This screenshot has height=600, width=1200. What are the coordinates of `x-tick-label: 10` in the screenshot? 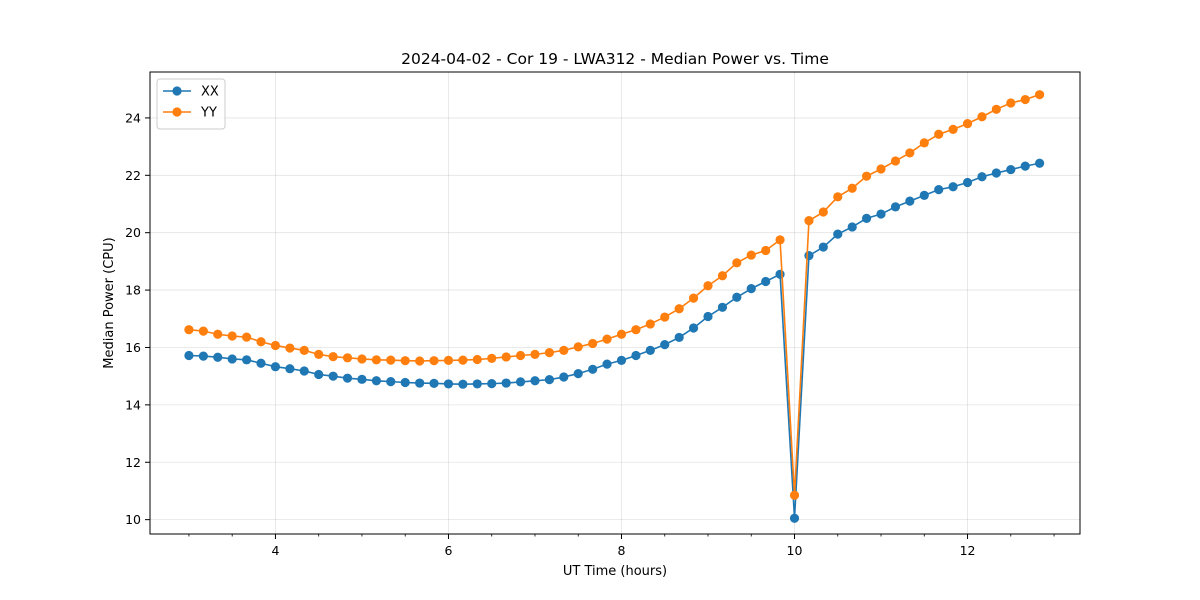 It's located at (795, 550).